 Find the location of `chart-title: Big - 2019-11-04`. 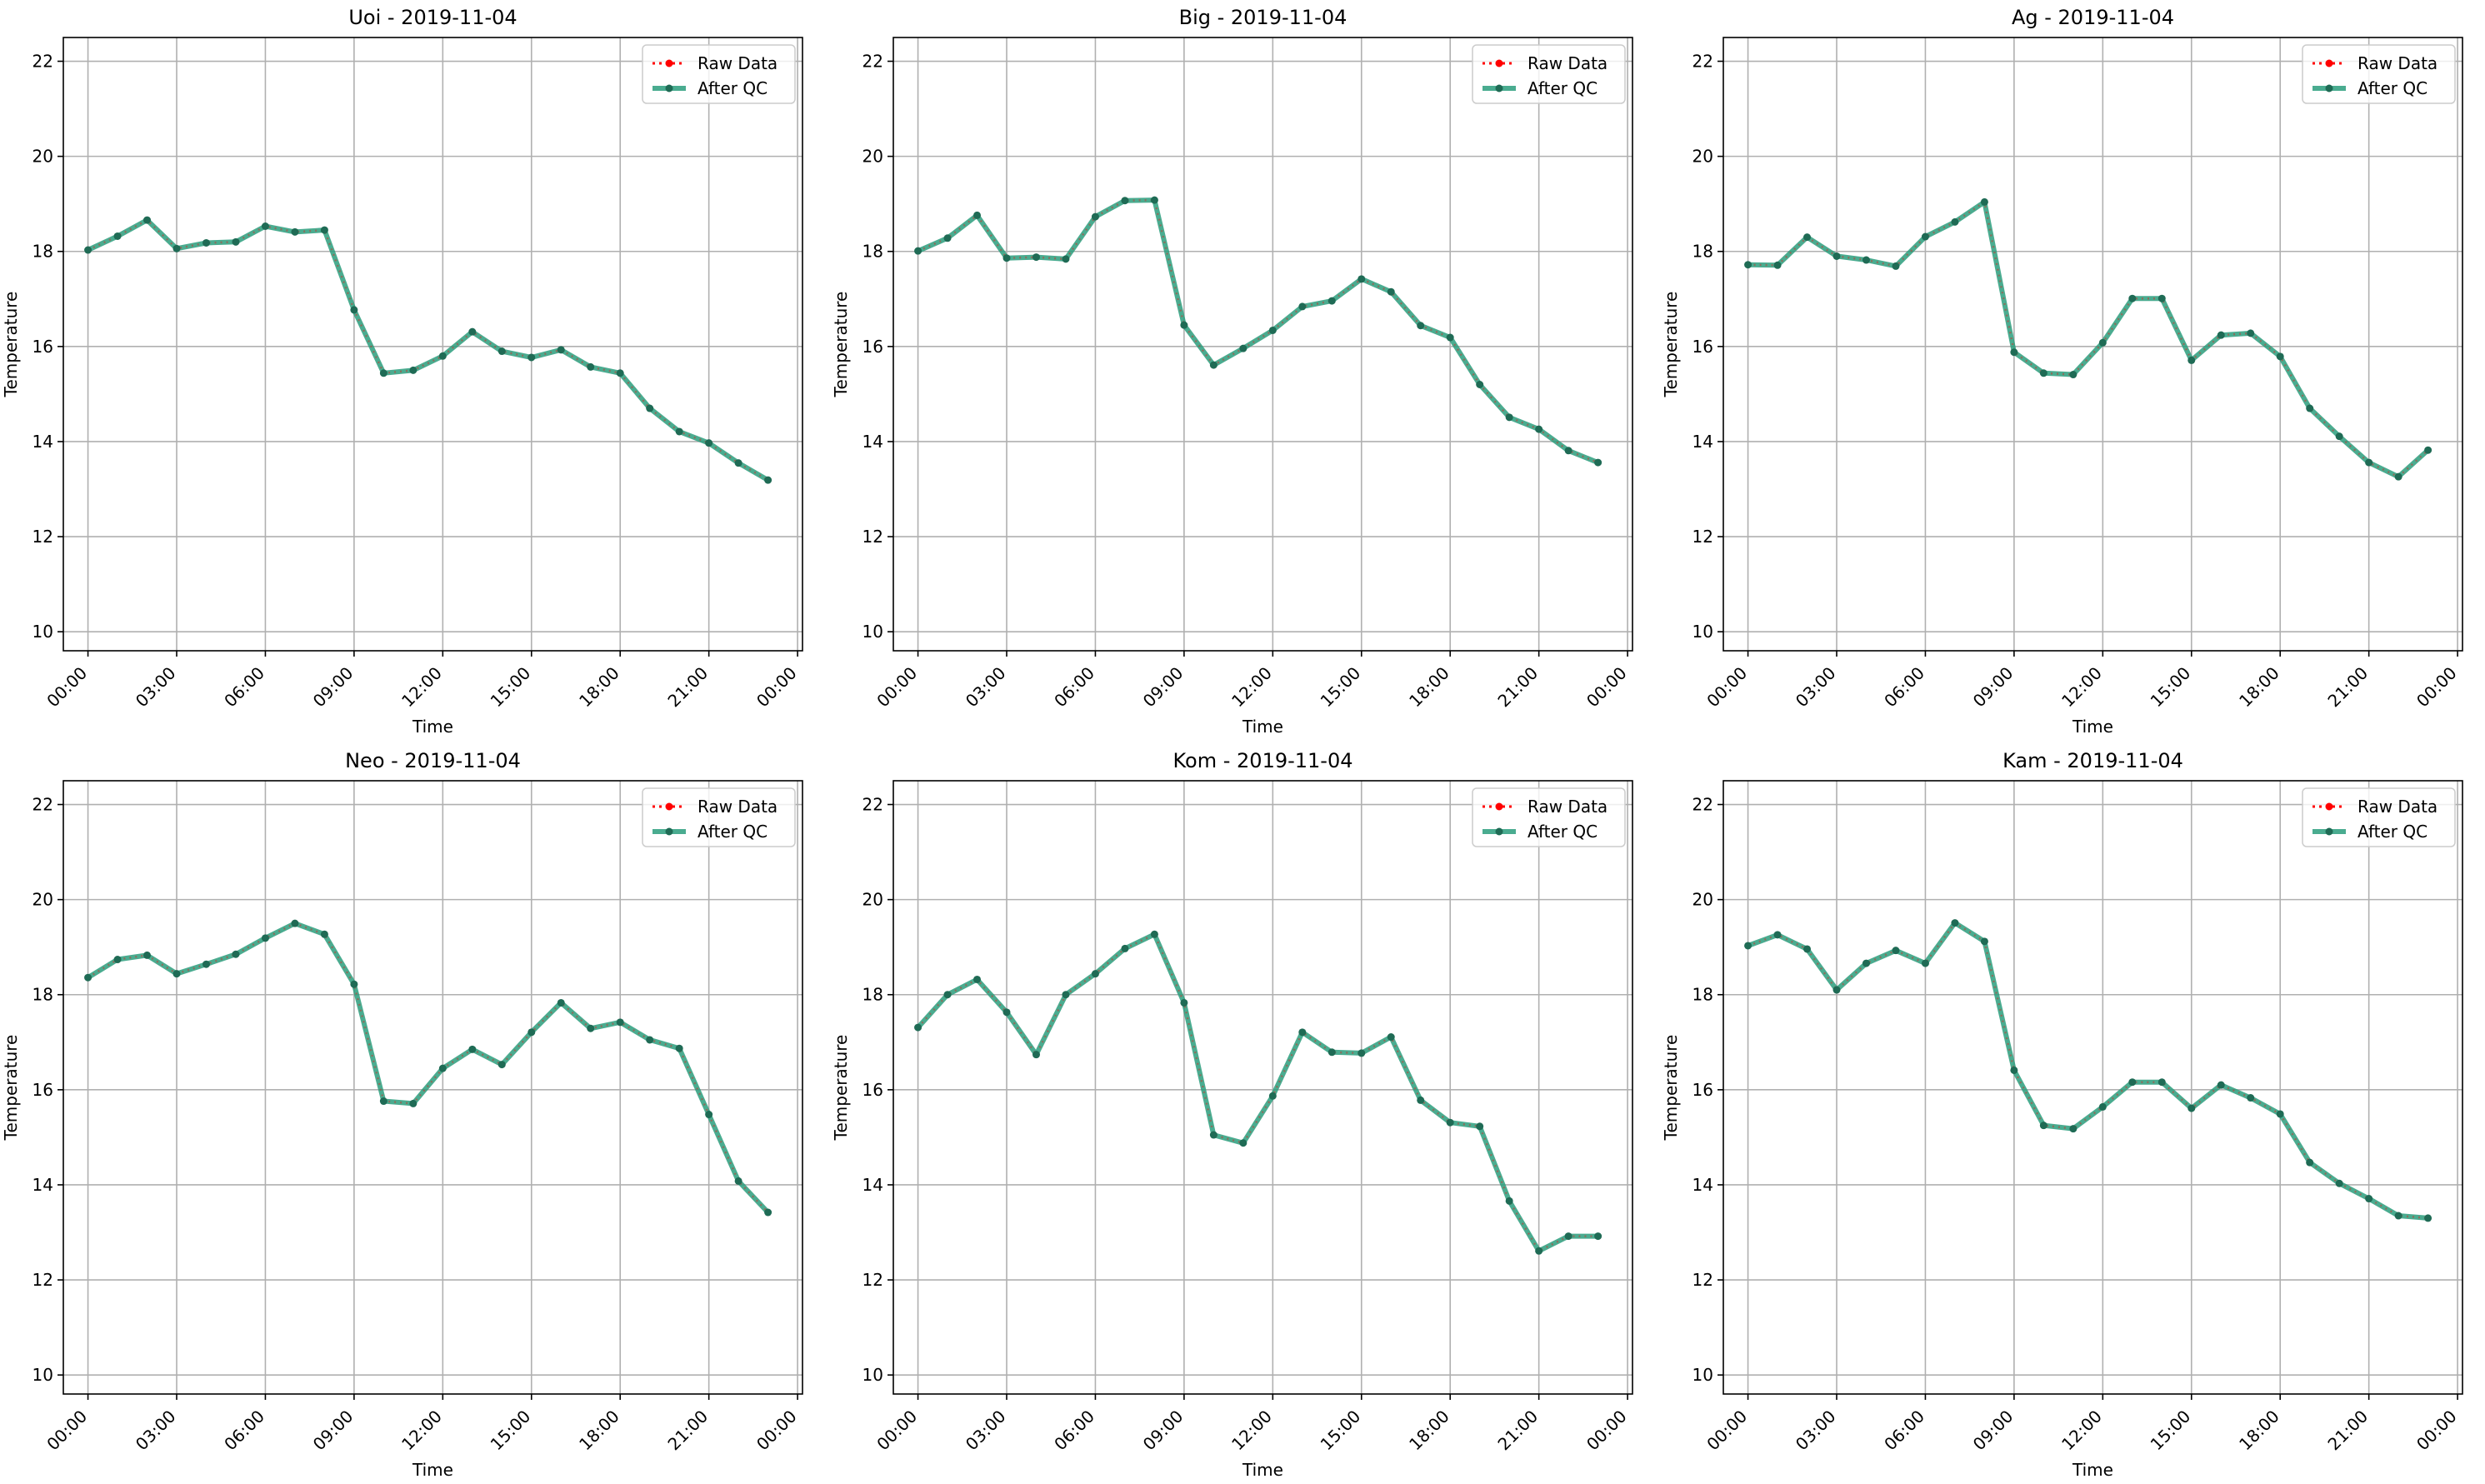

chart-title: Big - 2019-11-04 is located at coordinates (1263, 17).